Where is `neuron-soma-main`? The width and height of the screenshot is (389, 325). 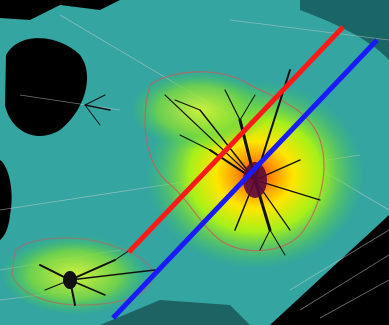 neuron-soma-main is located at coordinates (255, 180).